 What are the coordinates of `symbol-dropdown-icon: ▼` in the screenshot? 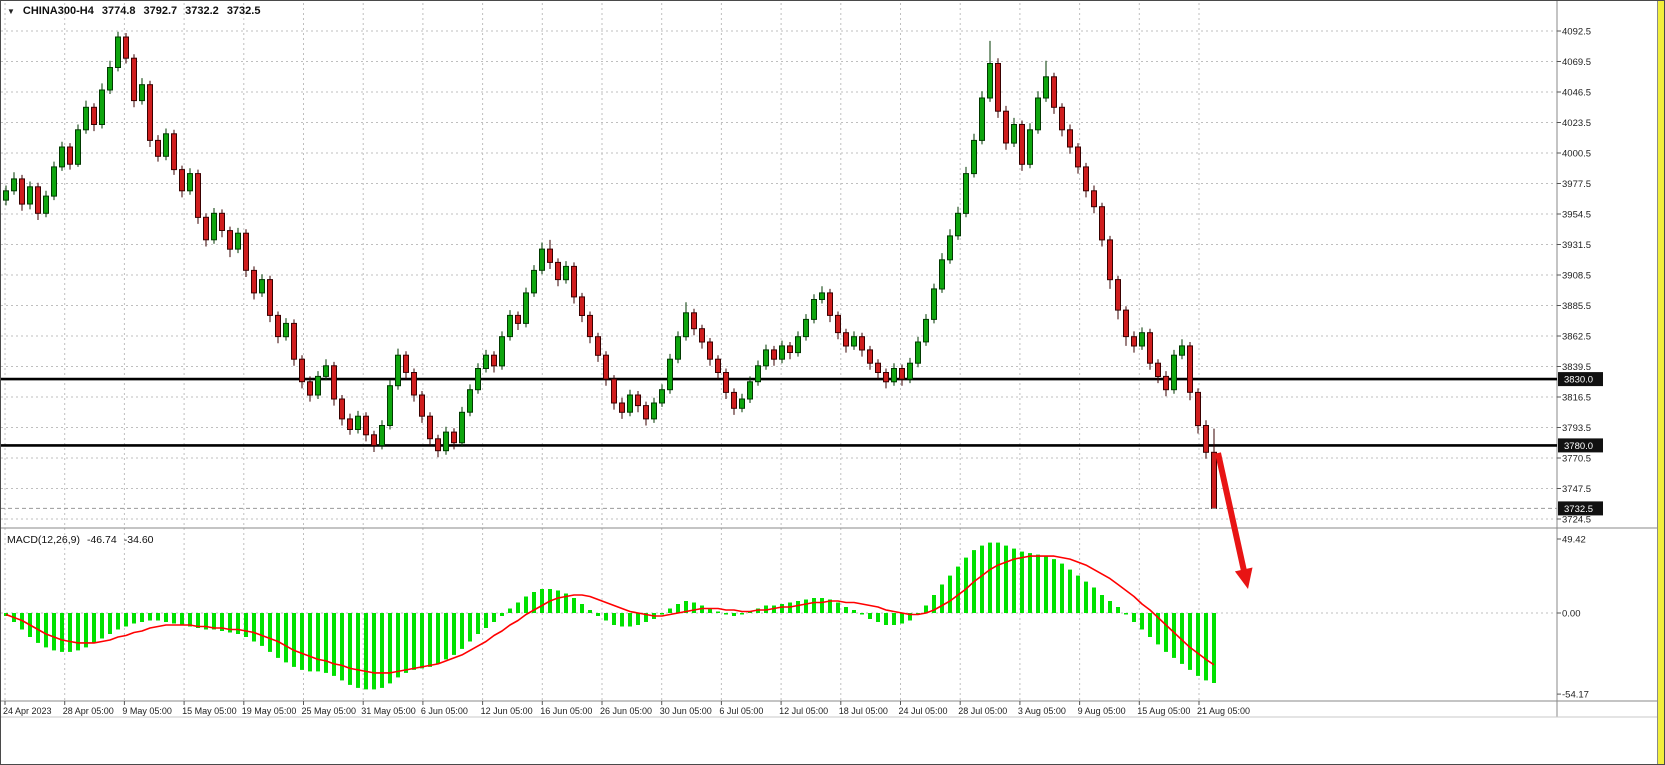 It's located at (11, 11).